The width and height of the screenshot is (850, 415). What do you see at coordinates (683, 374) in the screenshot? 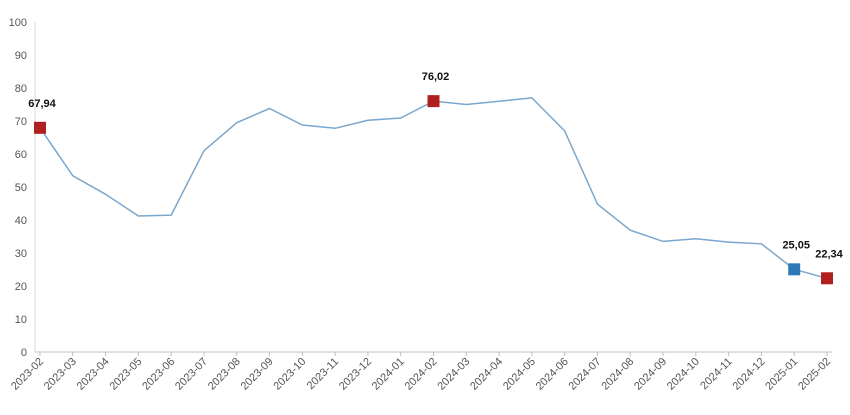
I see `x-tick-label: 2024-10` at bounding box center [683, 374].